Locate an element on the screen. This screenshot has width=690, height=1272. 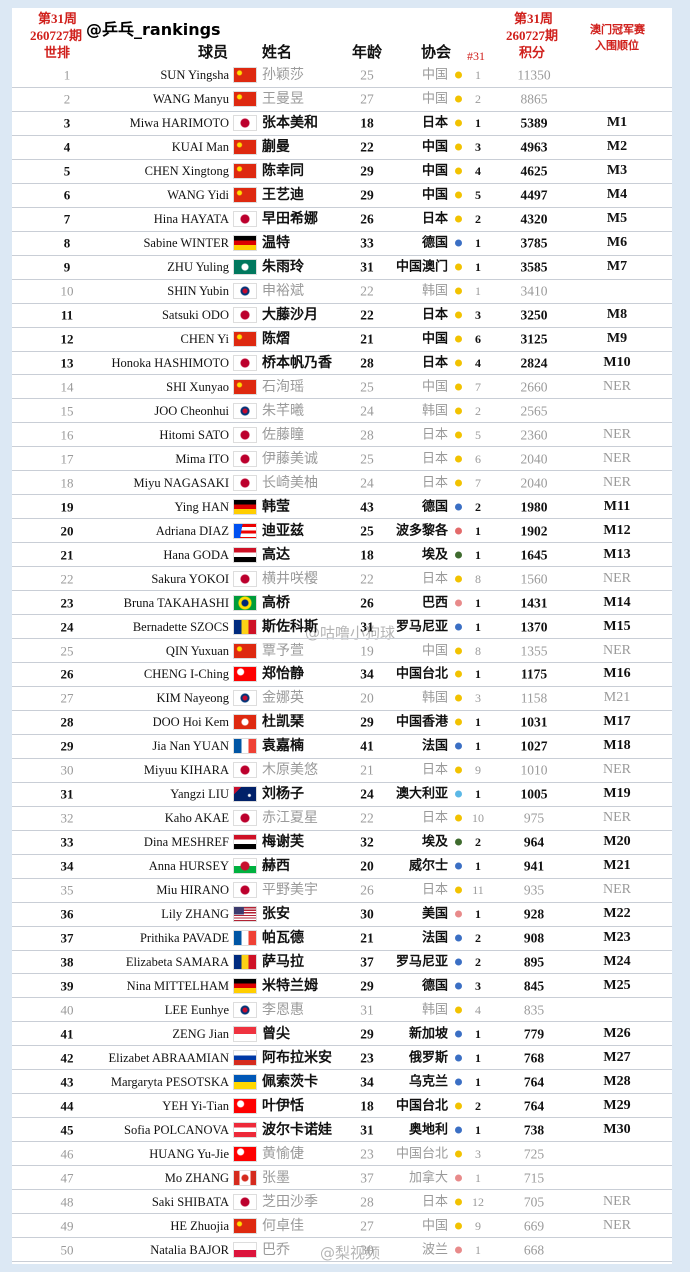
association-rank: 7 is located at coordinates (478, 386).